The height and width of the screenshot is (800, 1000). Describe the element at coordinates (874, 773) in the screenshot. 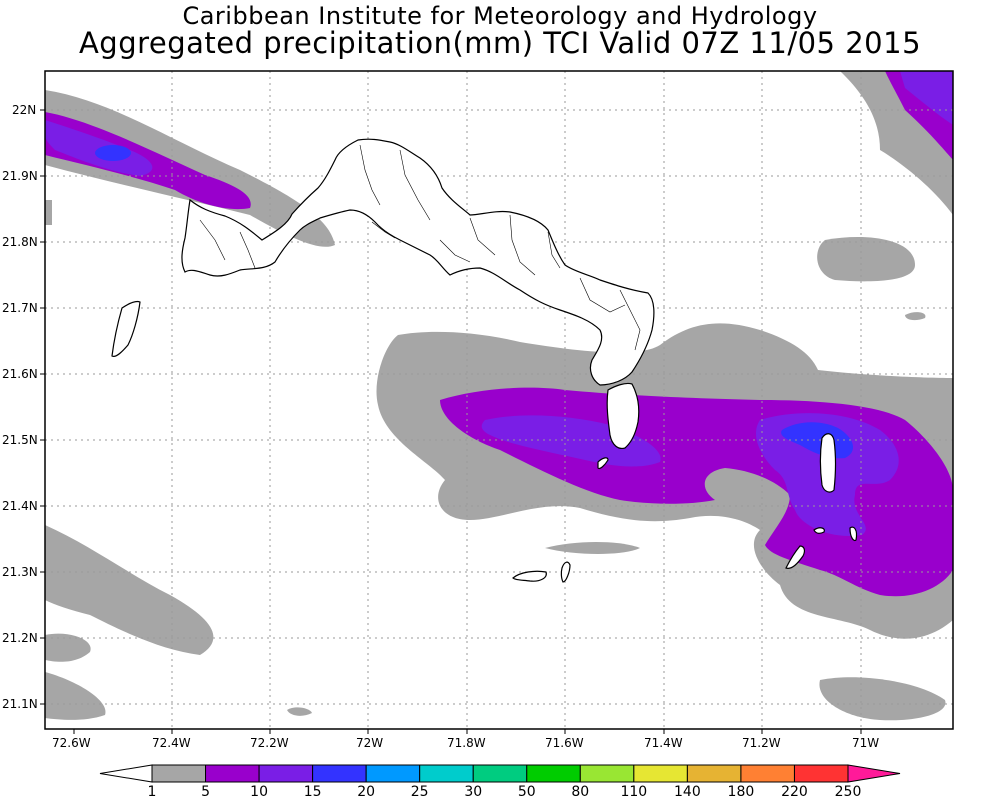

I see `colorbar-max-arrow` at that location.